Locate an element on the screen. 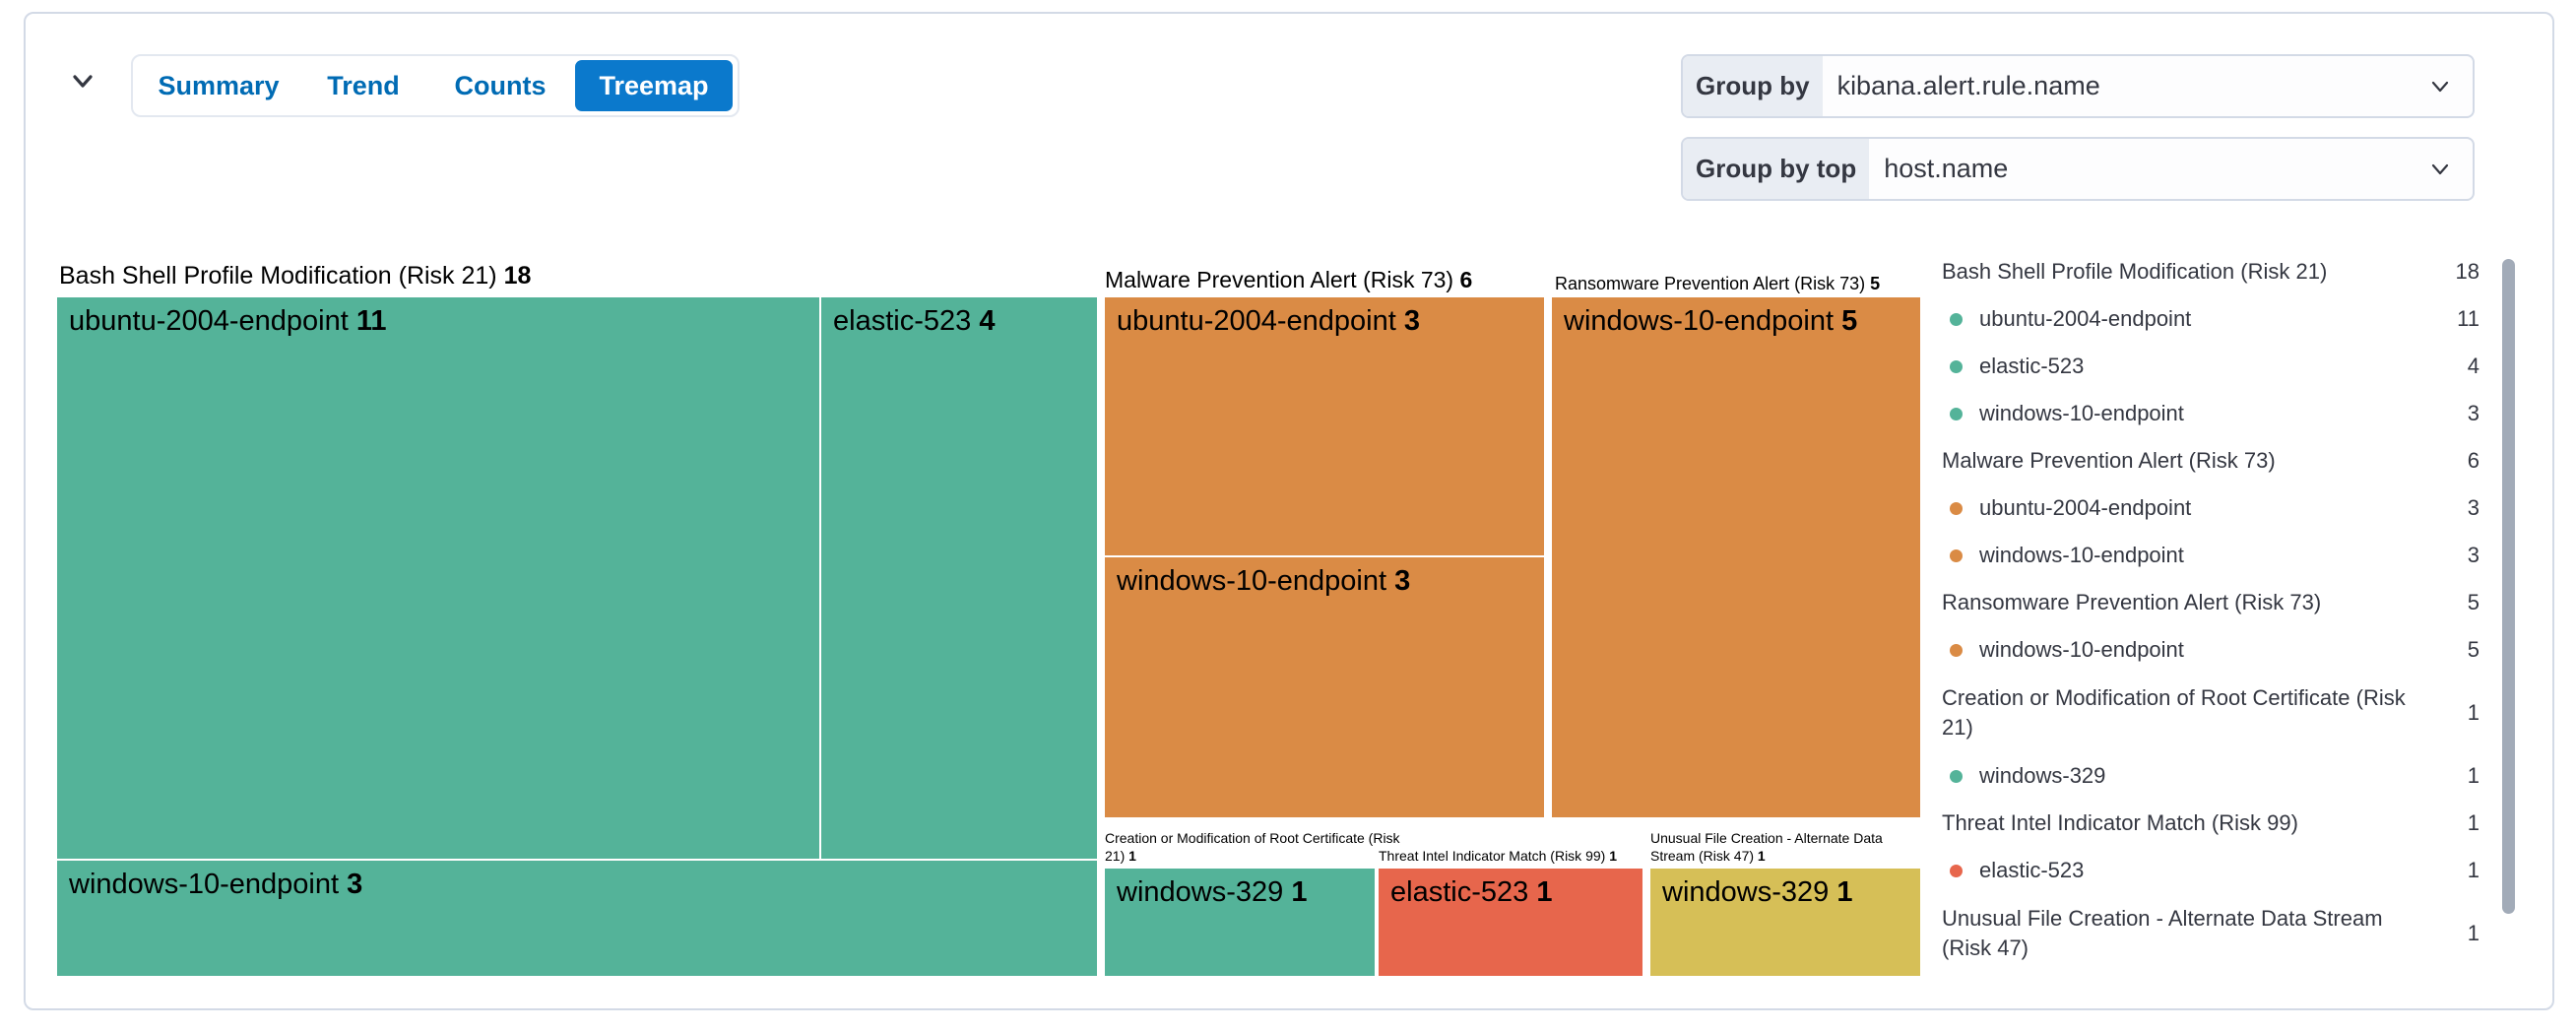 This screenshot has width=2576, height=1032. treemap-tile-threat-intel-elastic: elastic-523 1 is located at coordinates (1510, 922).